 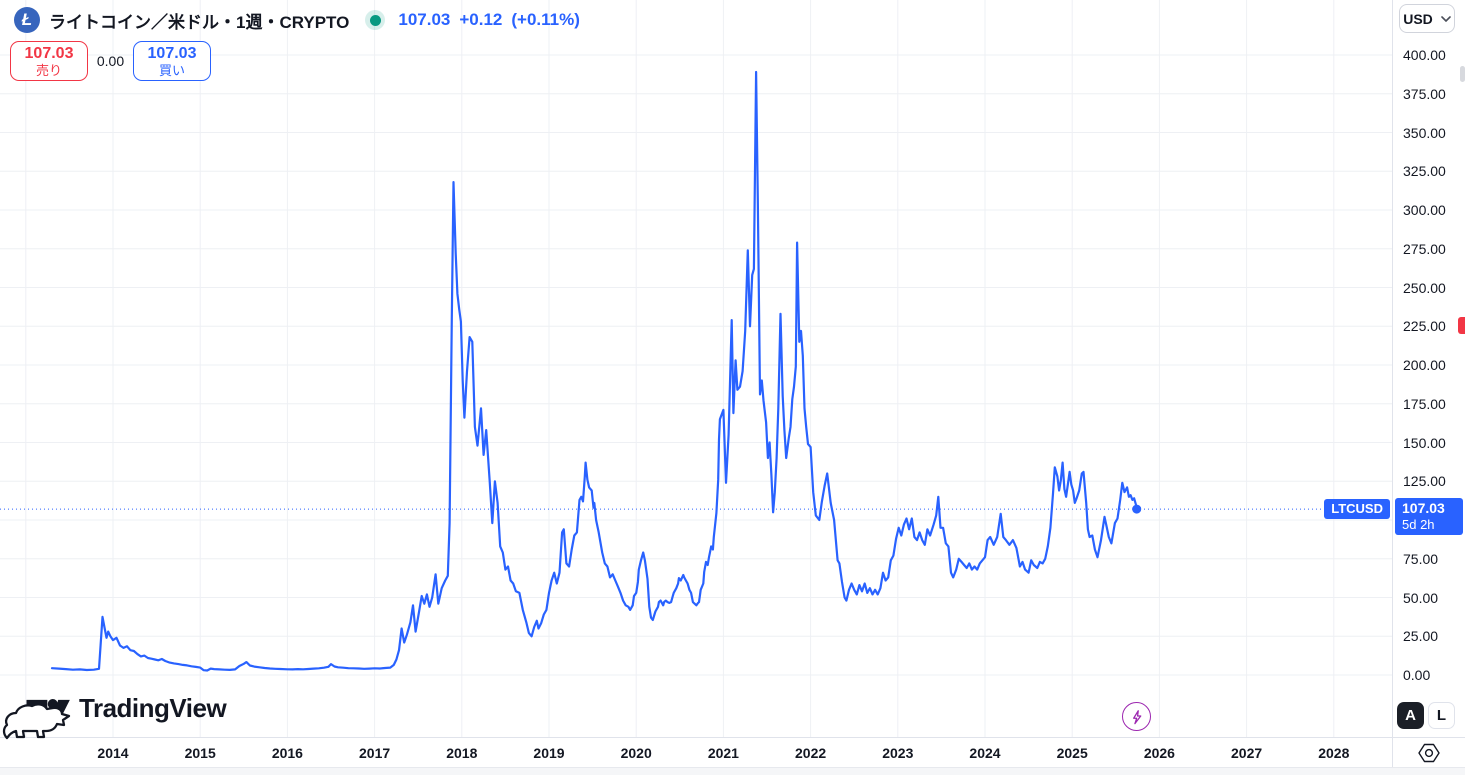 I want to click on year-tick: 2026, so click(x=1159, y=753).